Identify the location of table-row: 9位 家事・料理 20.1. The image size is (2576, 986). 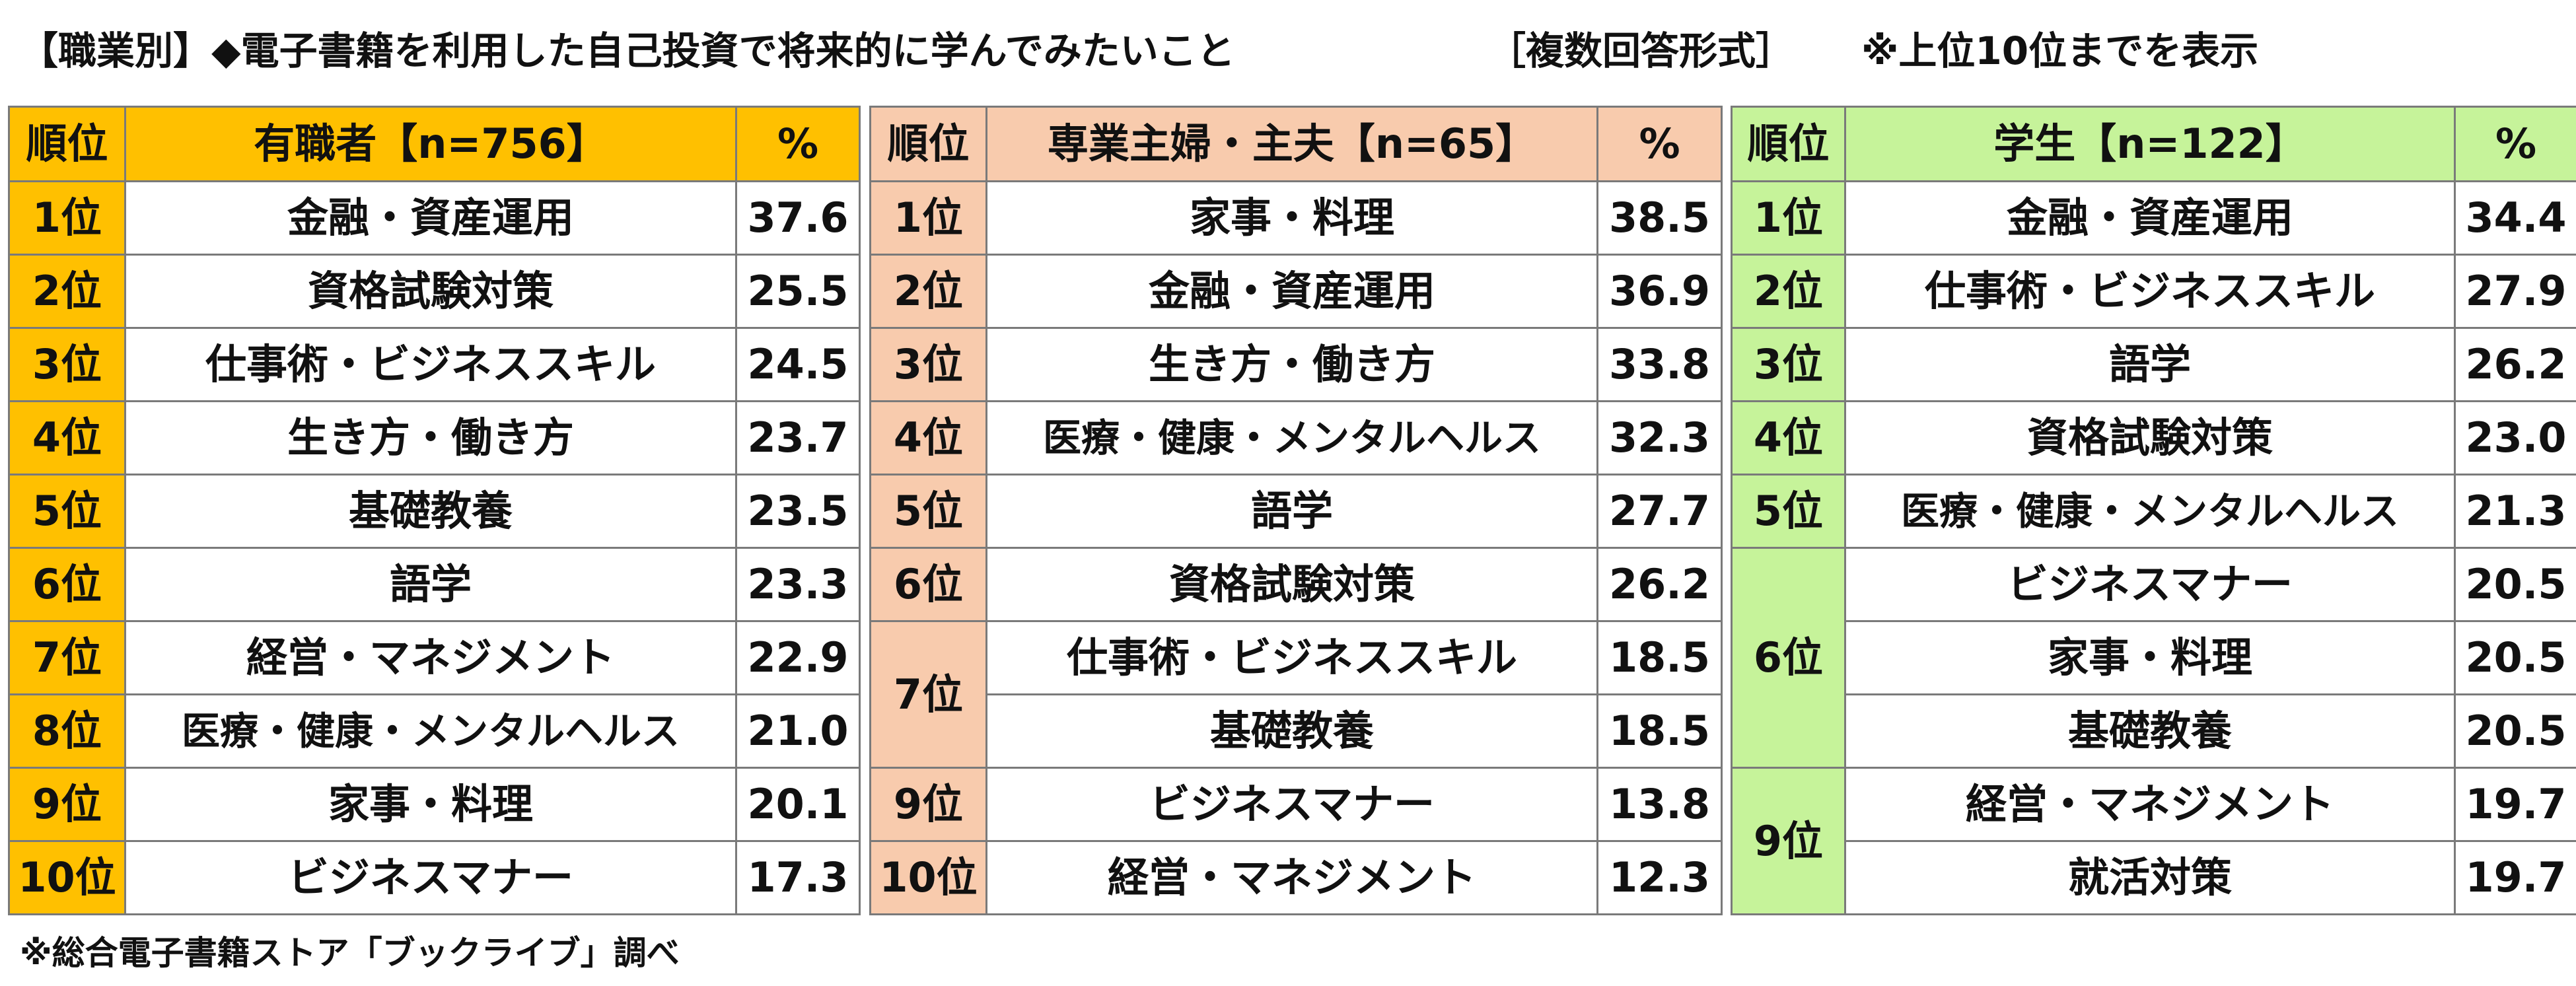
(435, 804).